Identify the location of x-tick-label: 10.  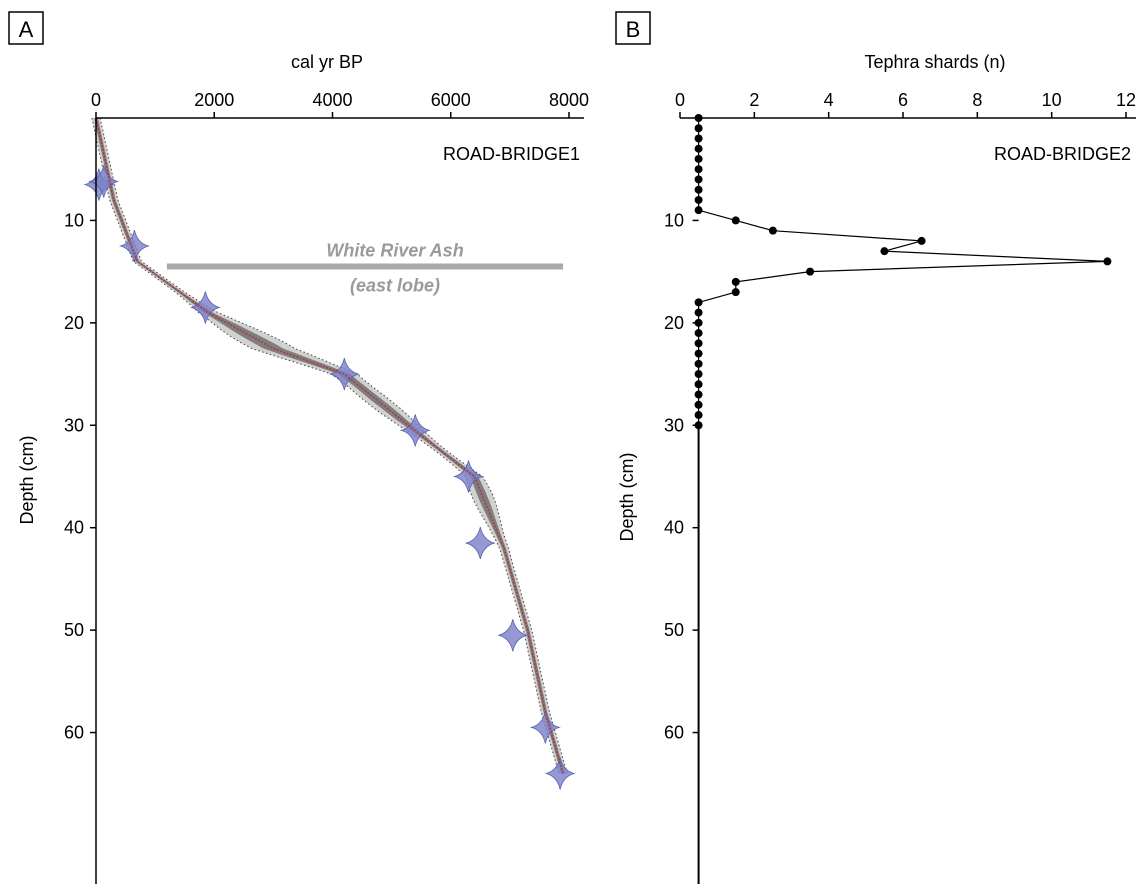
(1052, 100).